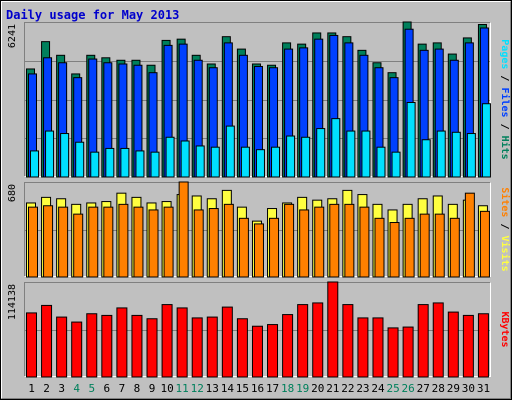  I want to click on x-tick-label: 30, so click(468, 388).